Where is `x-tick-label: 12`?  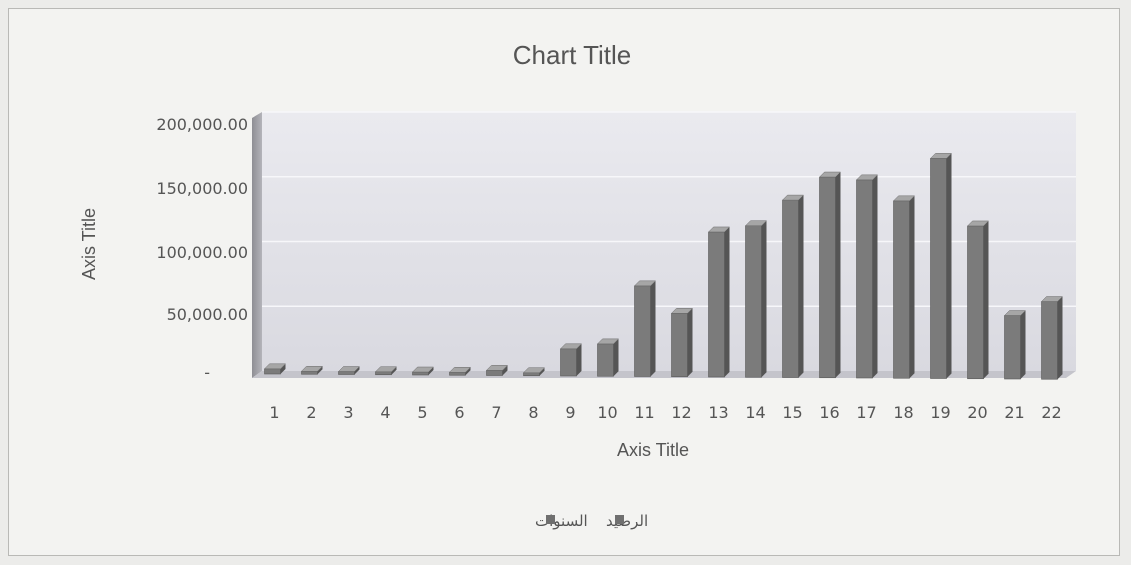
x-tick-label: 12 is located at coordinates (681, 412).